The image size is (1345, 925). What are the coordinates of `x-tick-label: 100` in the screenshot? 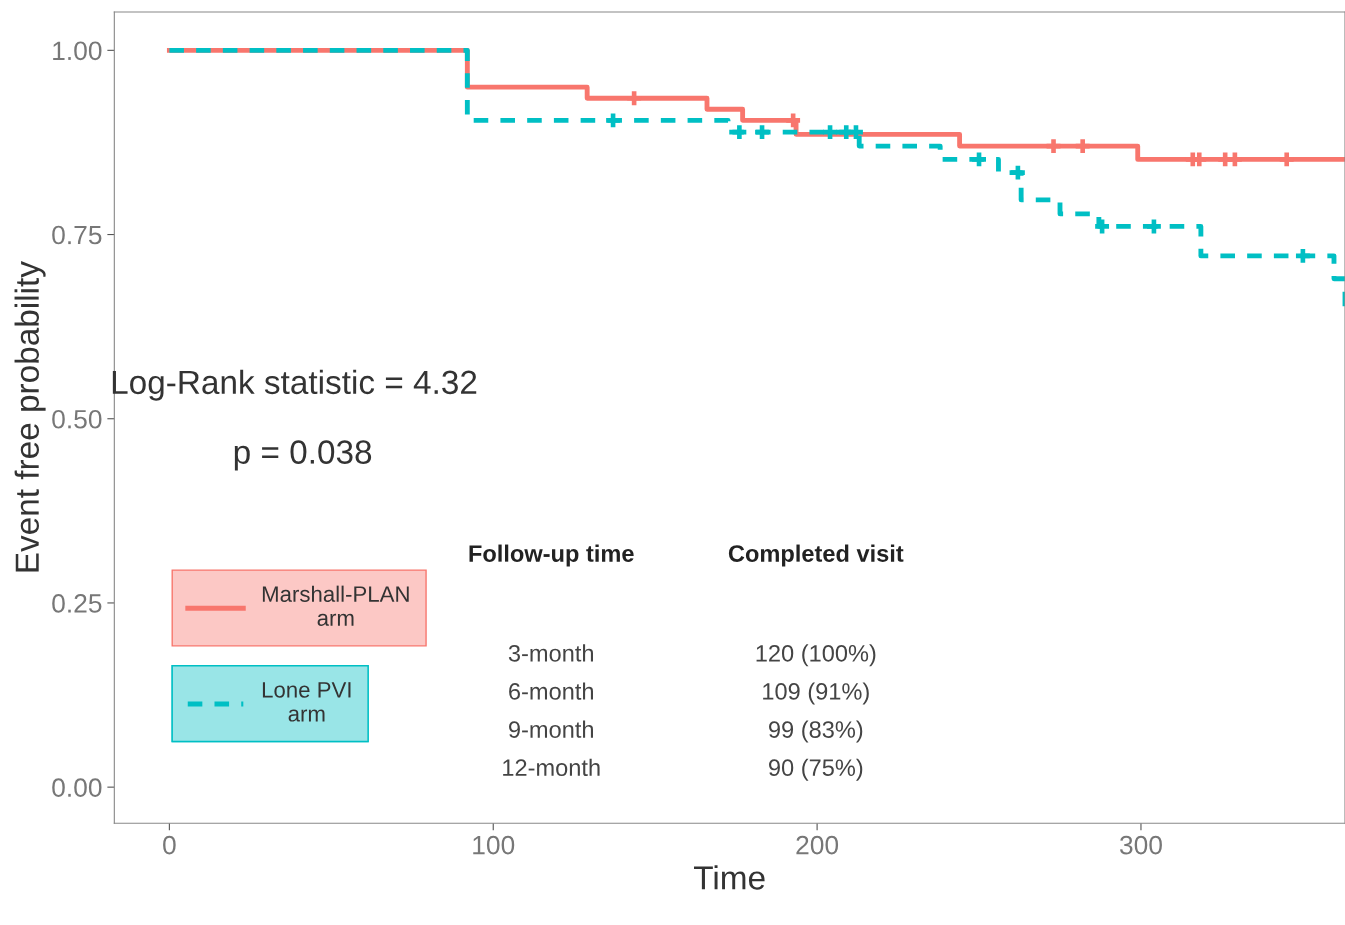 It's located at (494, 845).